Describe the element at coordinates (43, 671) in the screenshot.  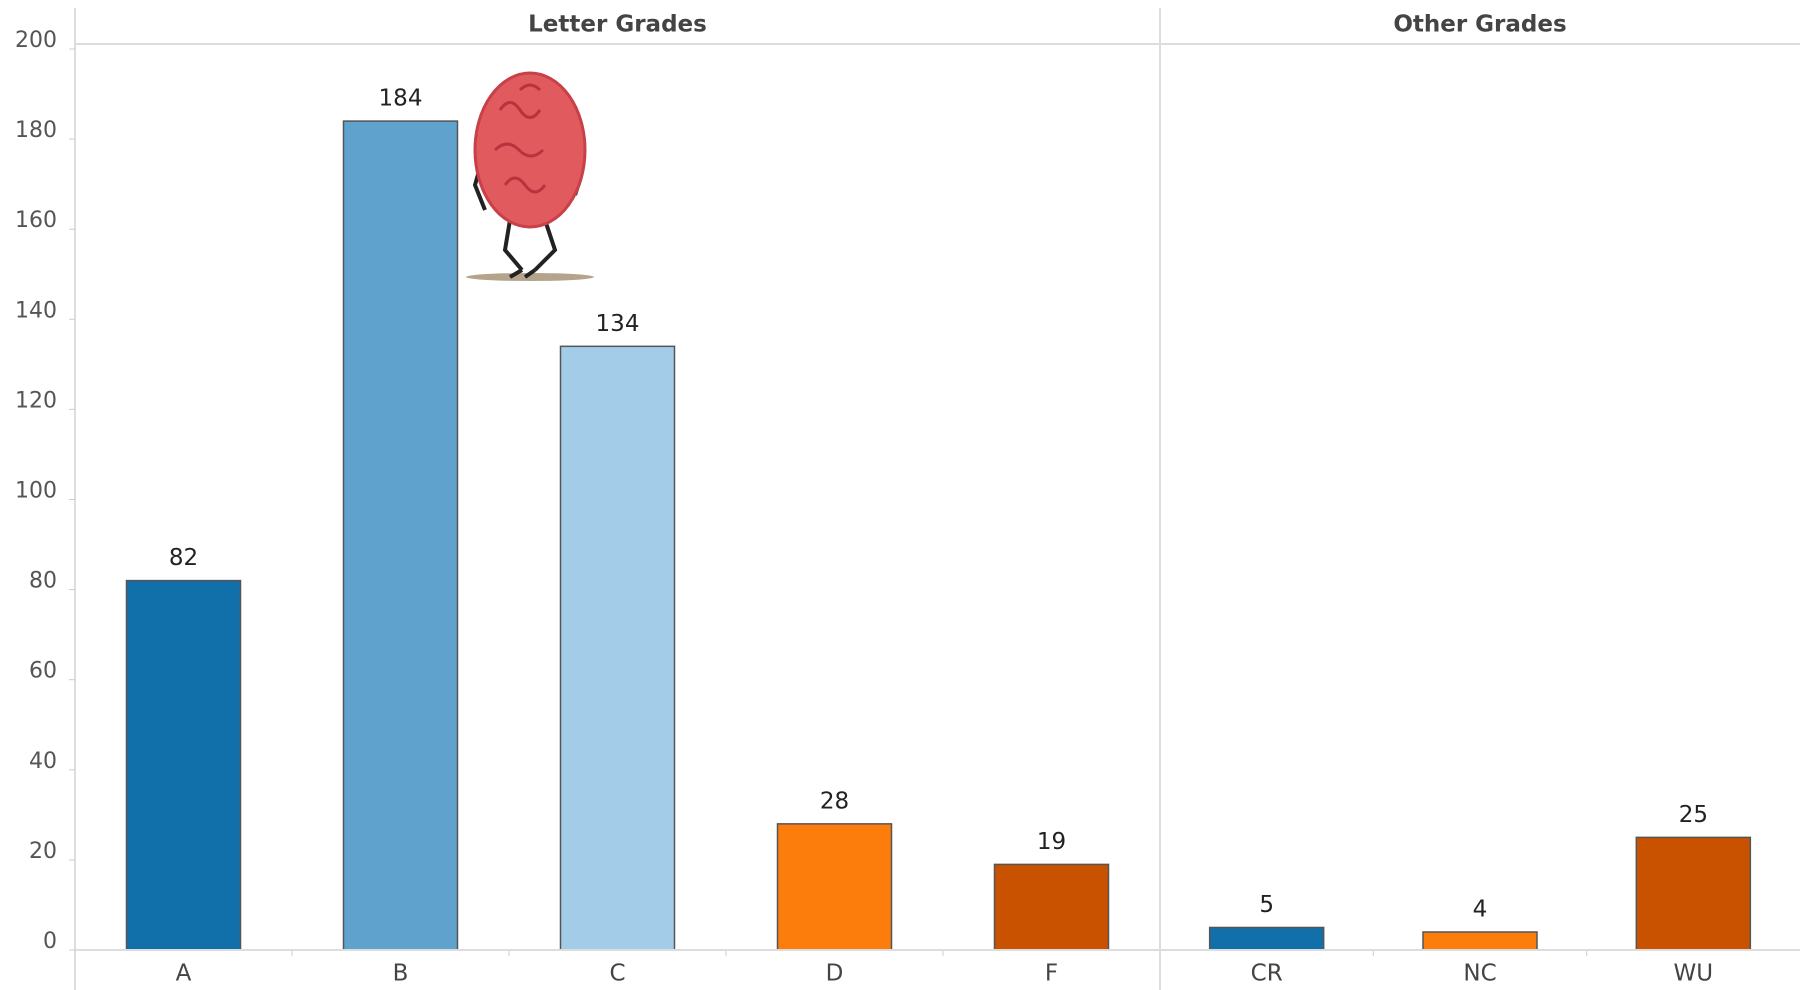
I see `y-tick-label: 60` at that location.